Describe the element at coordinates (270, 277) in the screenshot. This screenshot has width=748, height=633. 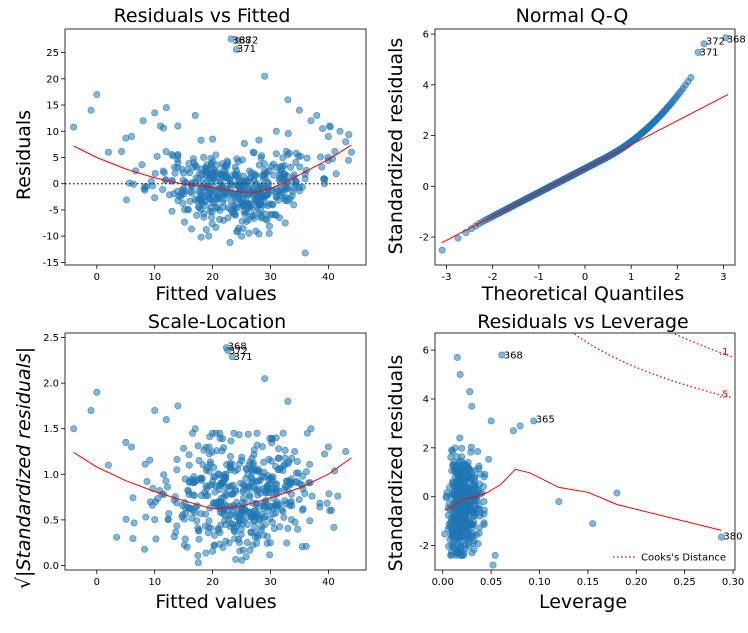
I see `x-tick-label: 30` at that location.